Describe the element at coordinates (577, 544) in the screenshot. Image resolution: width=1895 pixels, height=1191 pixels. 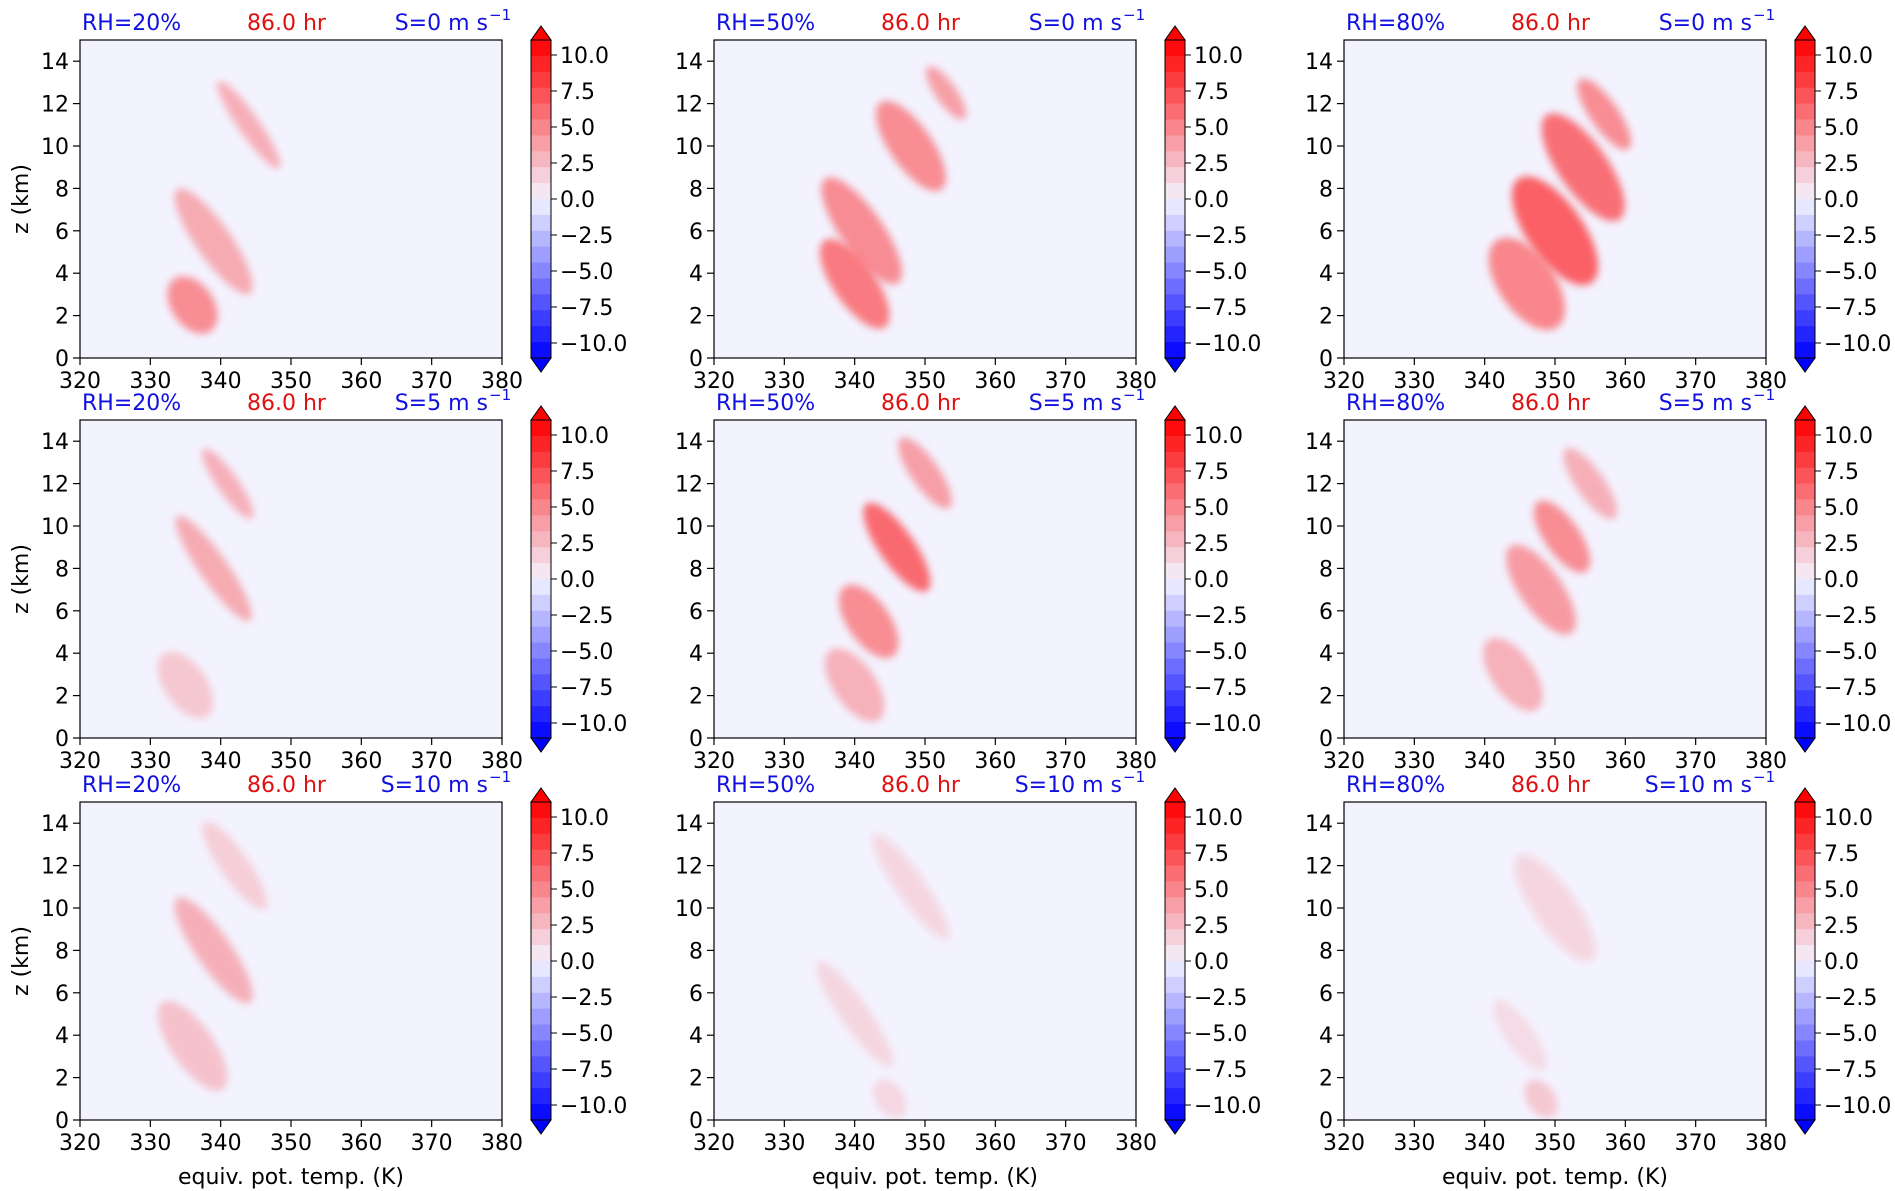
I see `colorbar-tick-label: 2.5` at that location.